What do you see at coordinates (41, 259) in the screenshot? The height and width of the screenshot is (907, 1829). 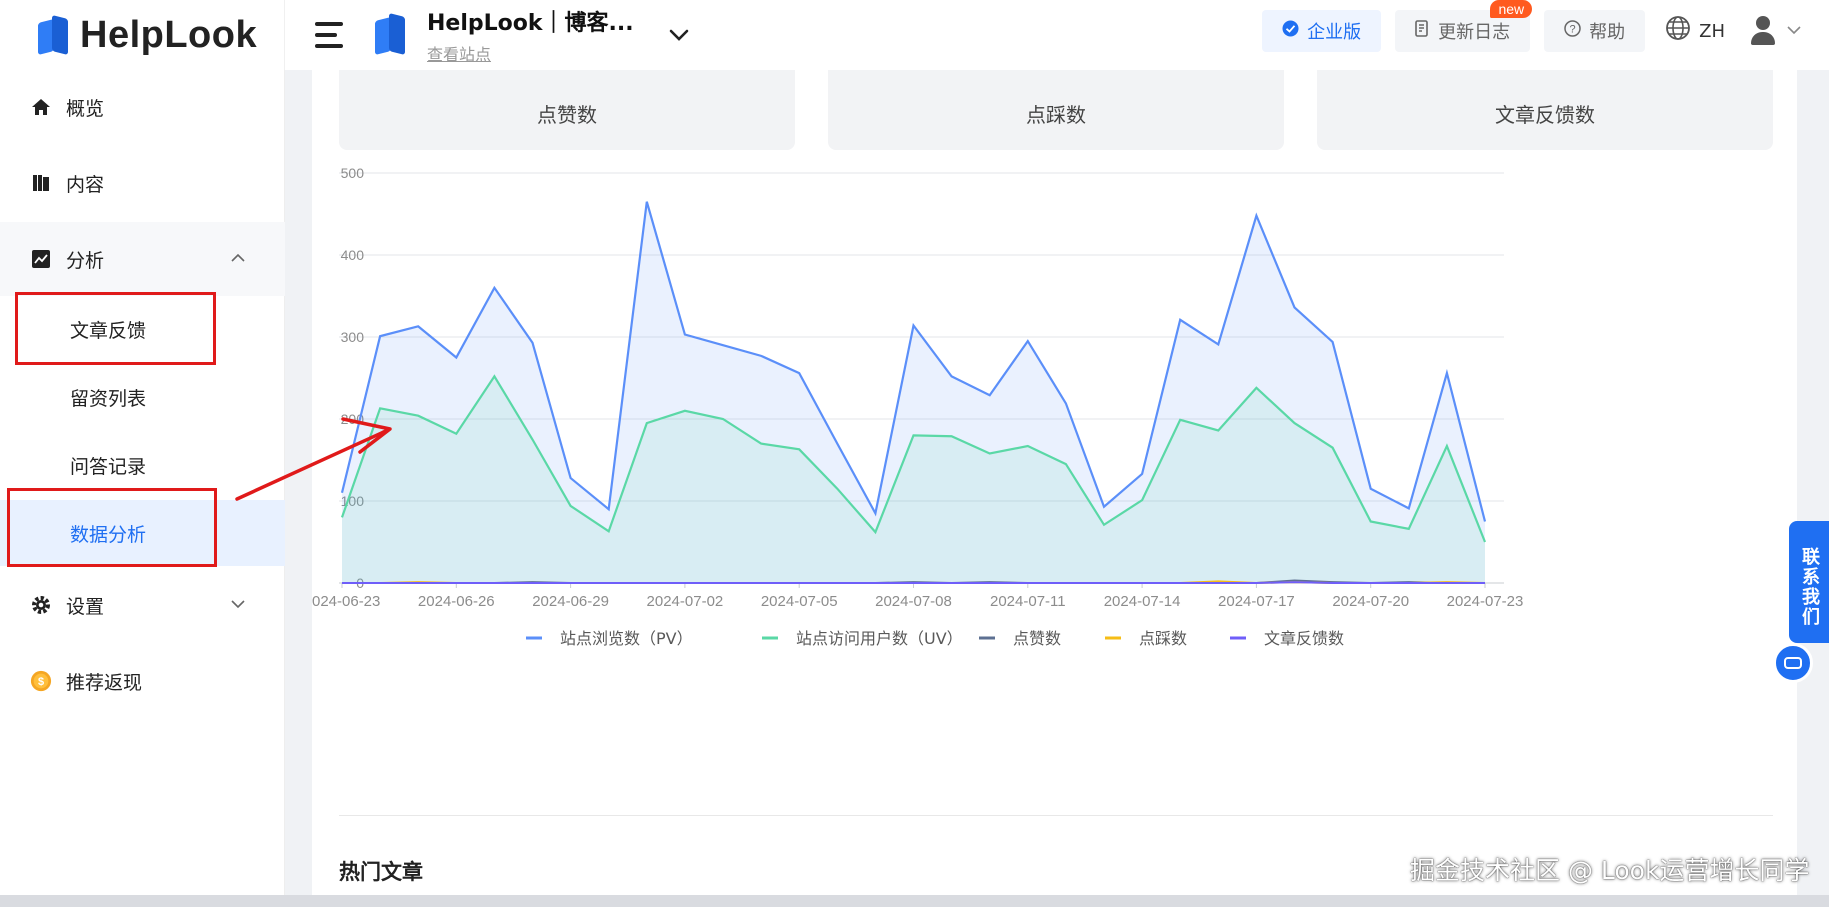 I see `line-chart-icon` at bounding box center [41, 259].